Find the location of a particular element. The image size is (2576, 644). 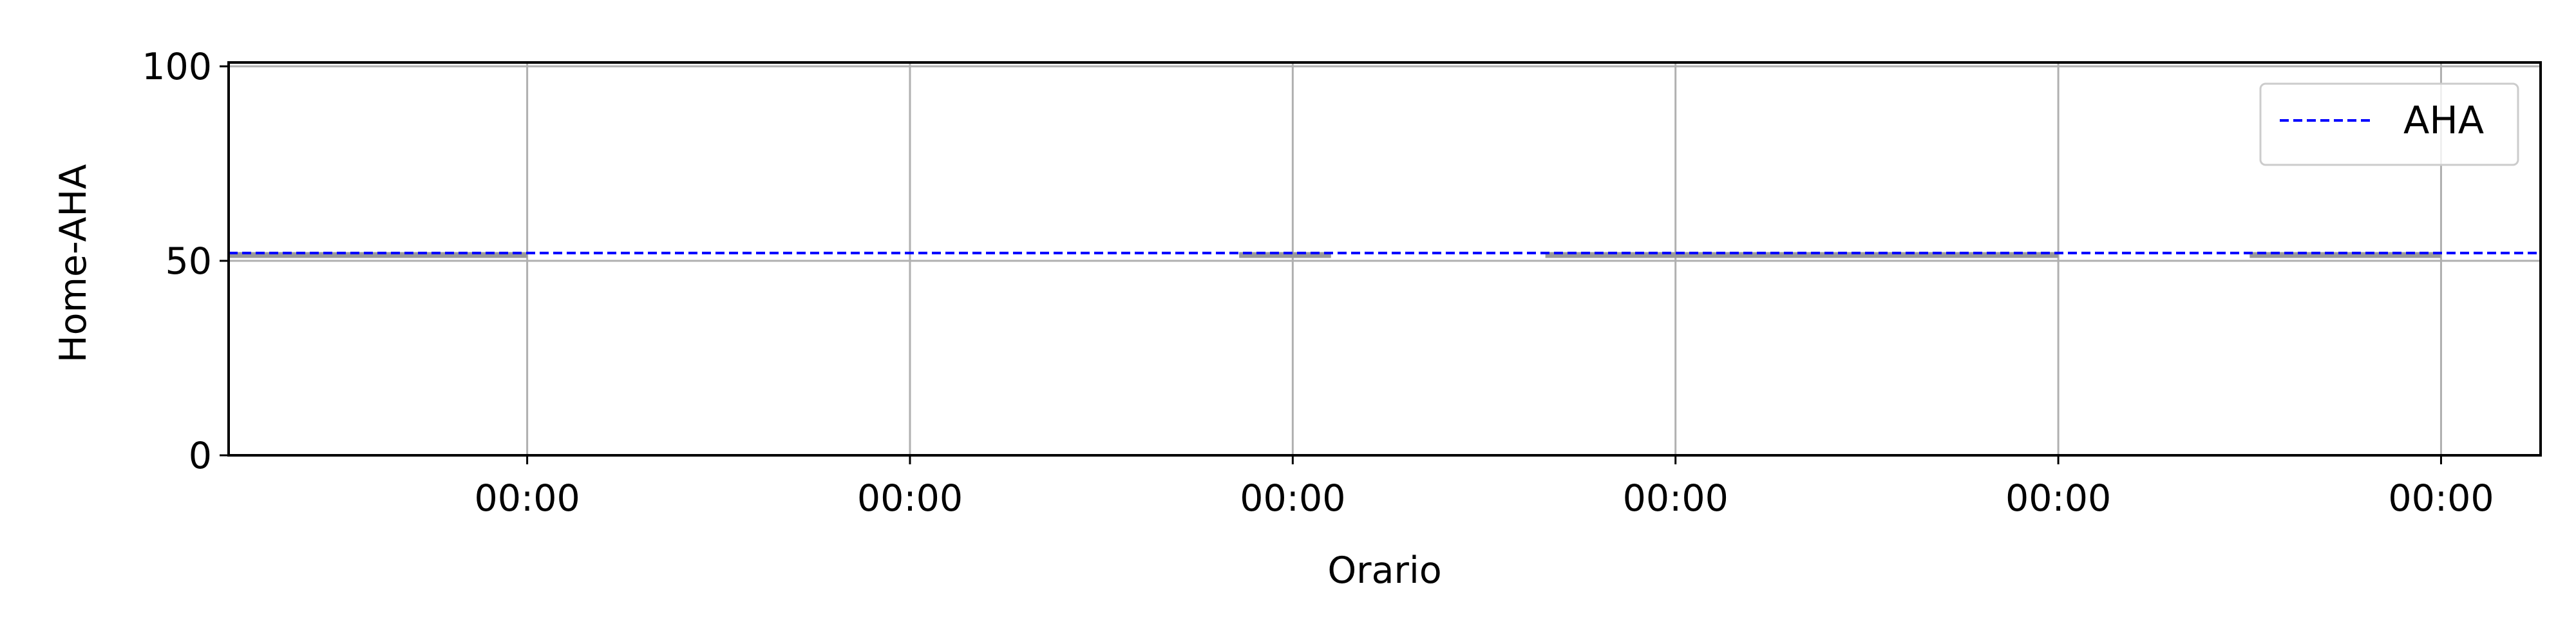

x-axis: 00:00 00:00 00:00 00:00 00:00 00:00 is located at coordinates (1484, 487).